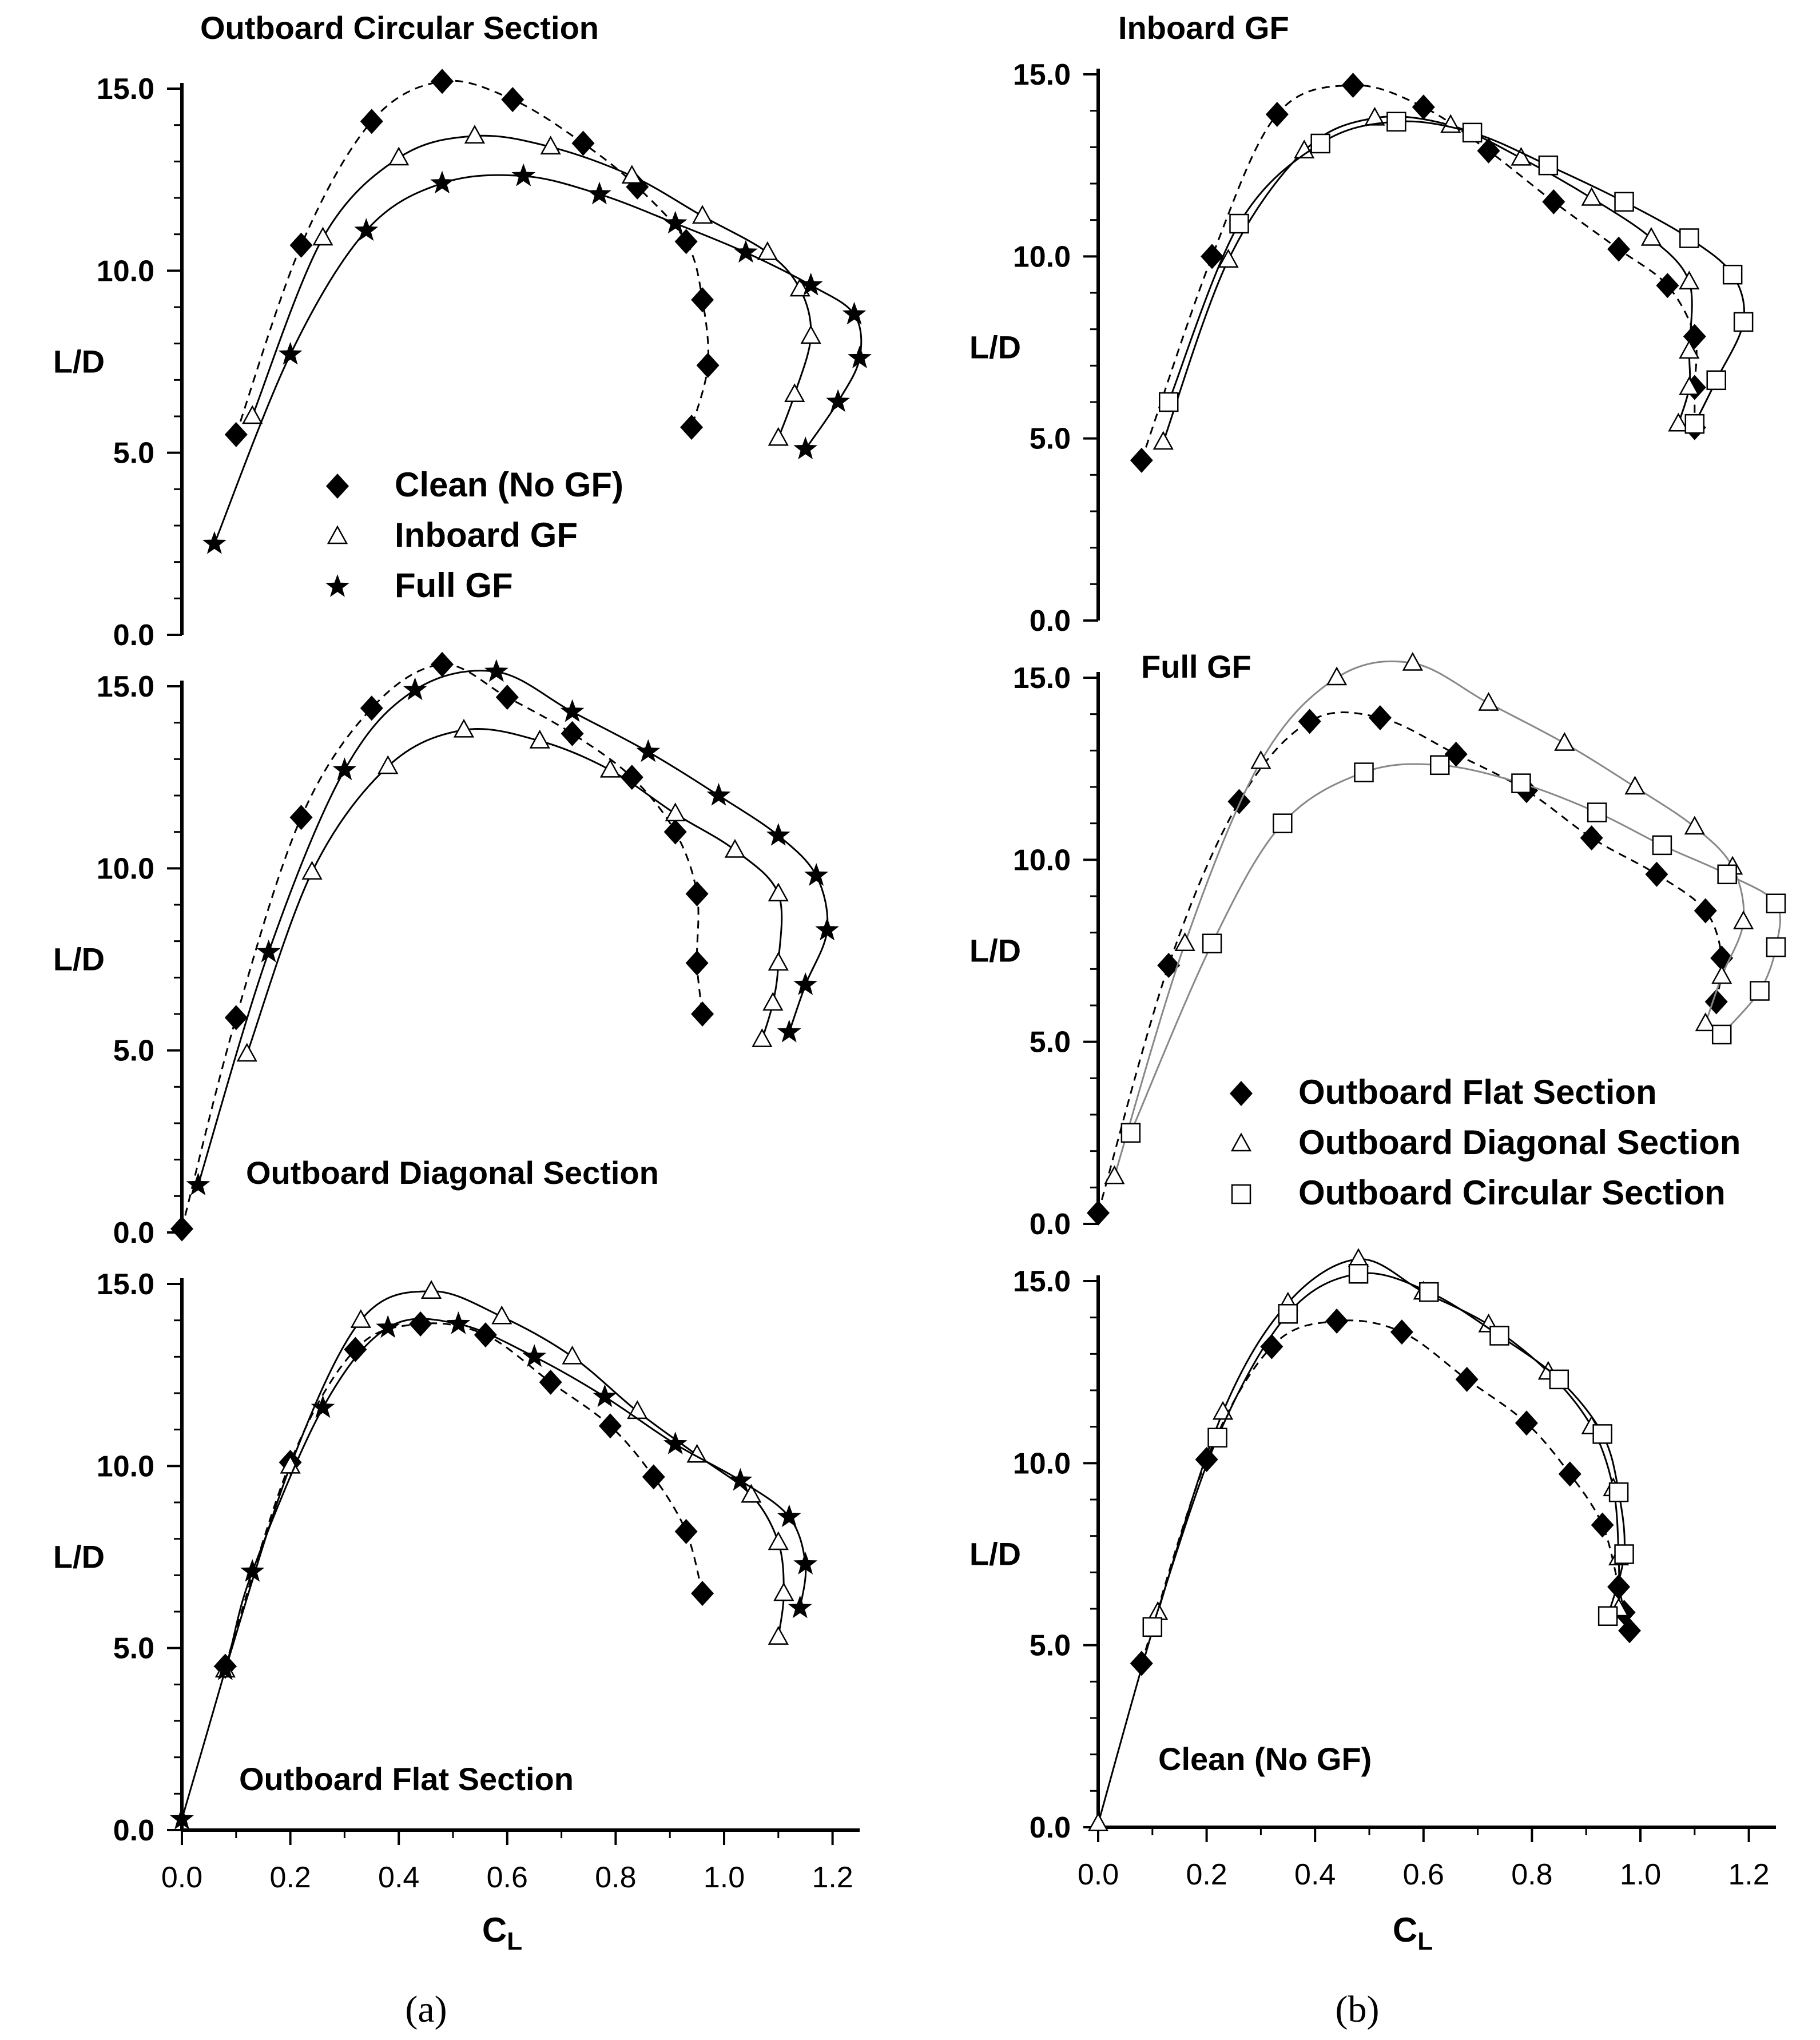 The width and height of the screenshot is (1820, 2040). I want to click on chart-title: Inboard GF, so click(1204, 28).